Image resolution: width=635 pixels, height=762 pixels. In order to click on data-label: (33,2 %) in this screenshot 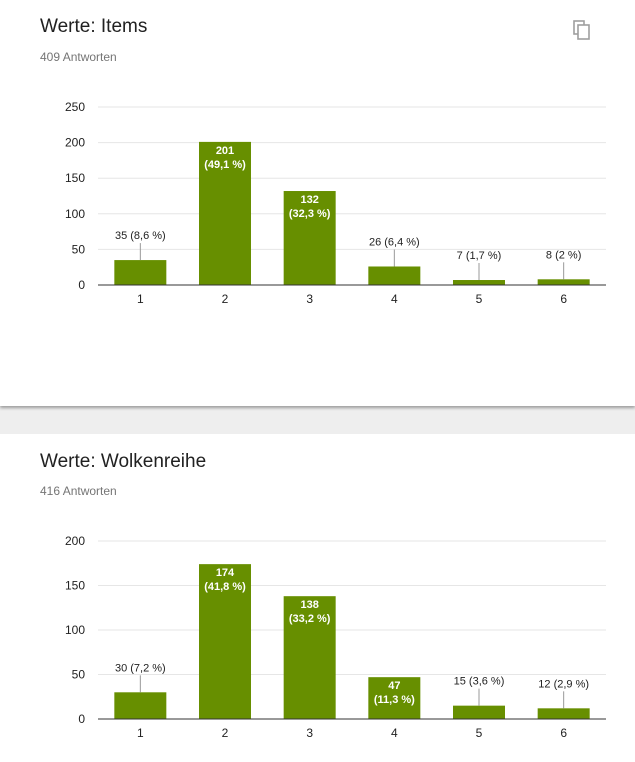, I will do `click(310, 619)`.